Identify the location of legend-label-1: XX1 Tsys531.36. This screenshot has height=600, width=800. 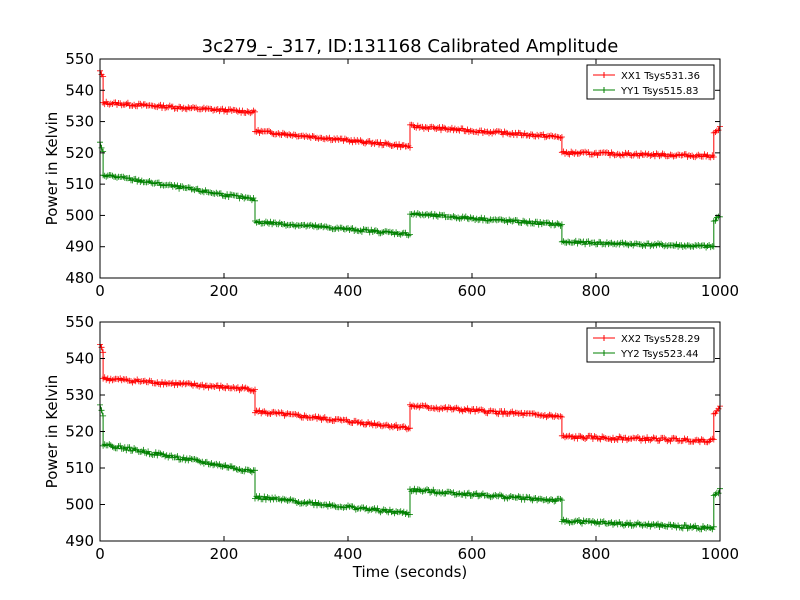
(660, 76).